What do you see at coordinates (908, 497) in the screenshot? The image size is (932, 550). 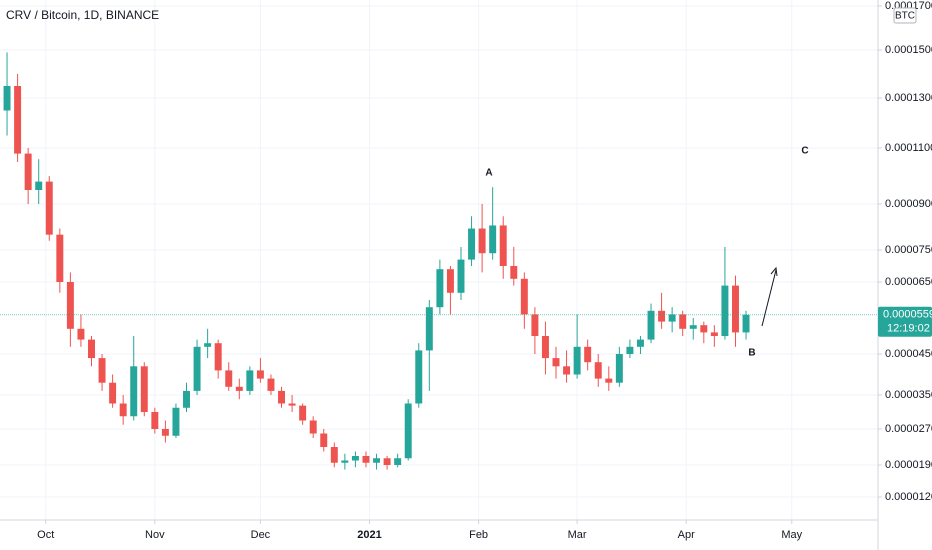 I see `y-tick-label: 0.0000120` at bounding box center [908, 497].